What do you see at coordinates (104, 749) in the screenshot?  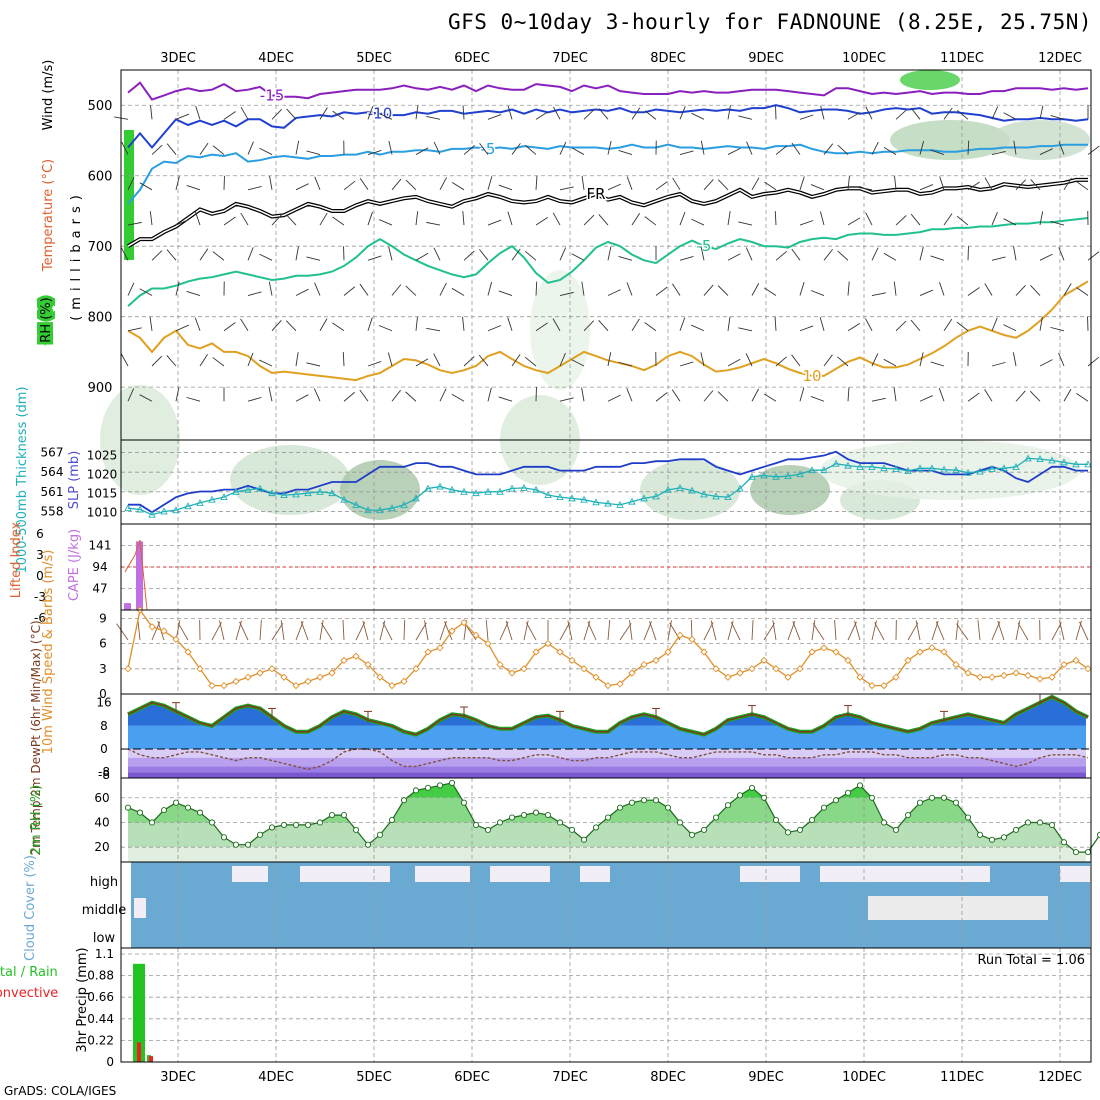 I see `y-tick-label: 0` at bounding box center [104, 749].